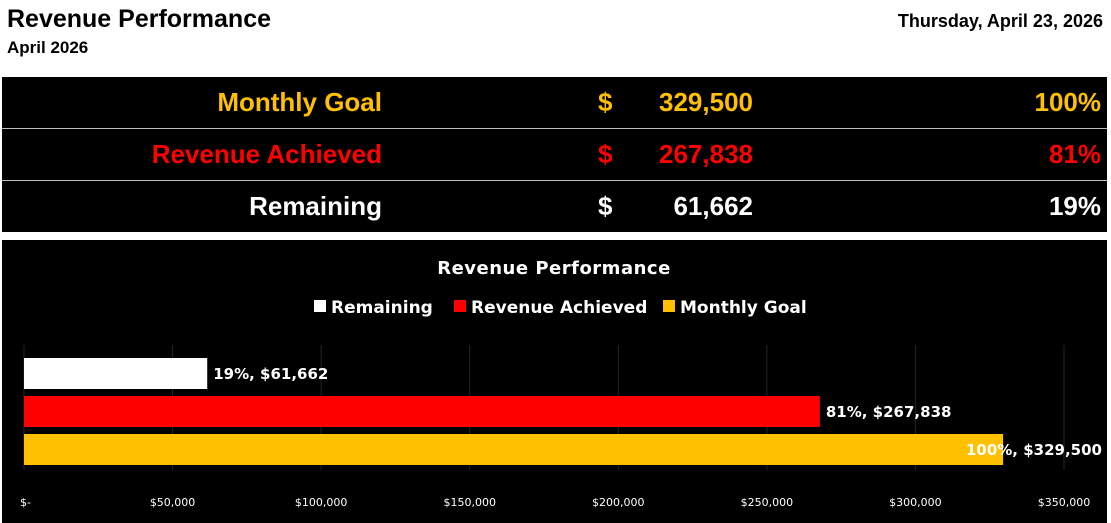  Describe the element at coordinates (1000, 21) in the screenshot. I see `page-date: Thursday, April 23, 2026` at that location.